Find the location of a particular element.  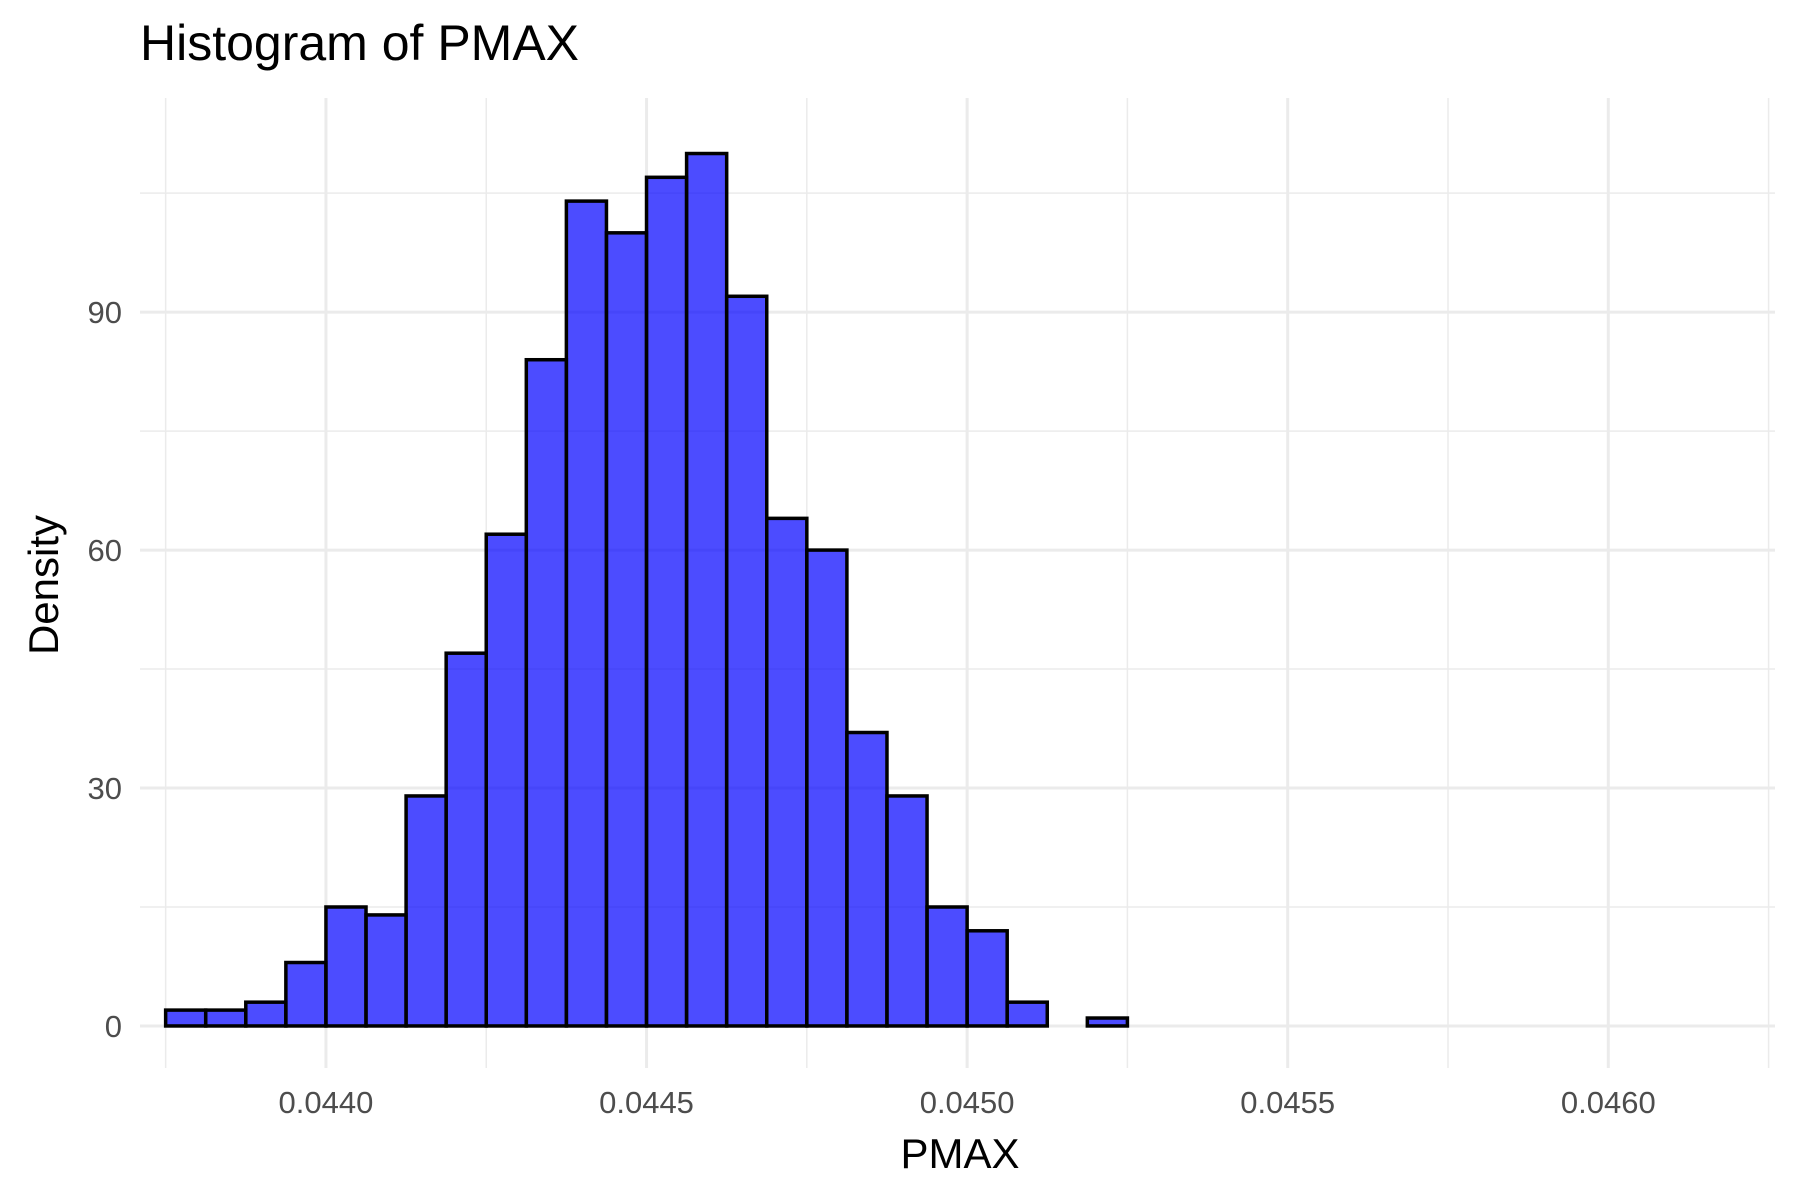

x-tick-label: 0.0460 is located at coordinates (1608, 1102).